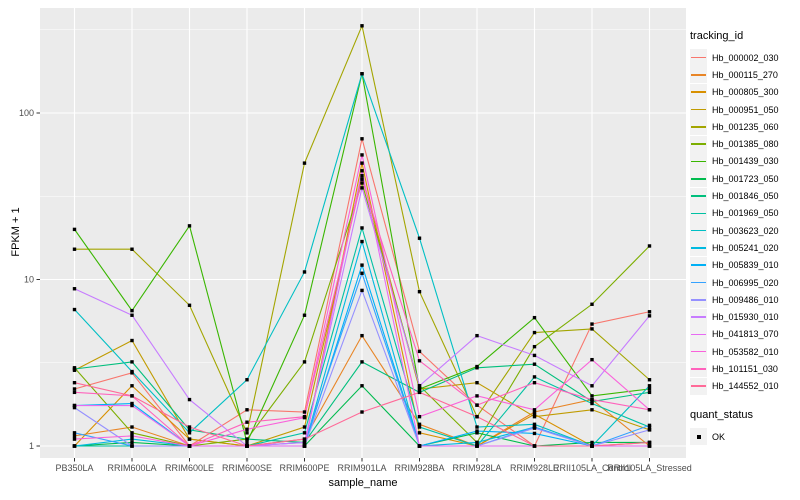 The width and height of the screenshot is (800, 500). What do you see at coordinates (744, 282) in the screenshot?
I see `legend-entry: Hb_006995_020` at bounding box center [744, 282].